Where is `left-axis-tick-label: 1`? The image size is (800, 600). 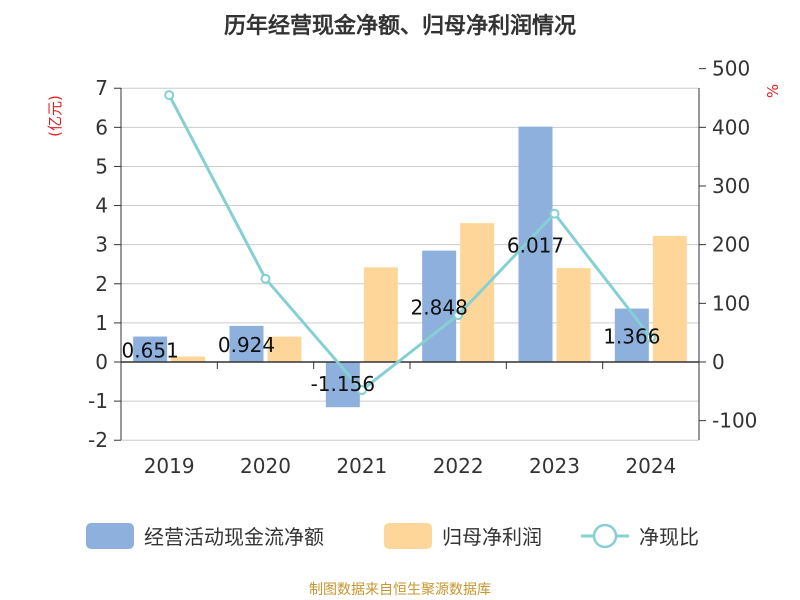 left-axis-tick-label: 1 is located at coordinates (101, 323).